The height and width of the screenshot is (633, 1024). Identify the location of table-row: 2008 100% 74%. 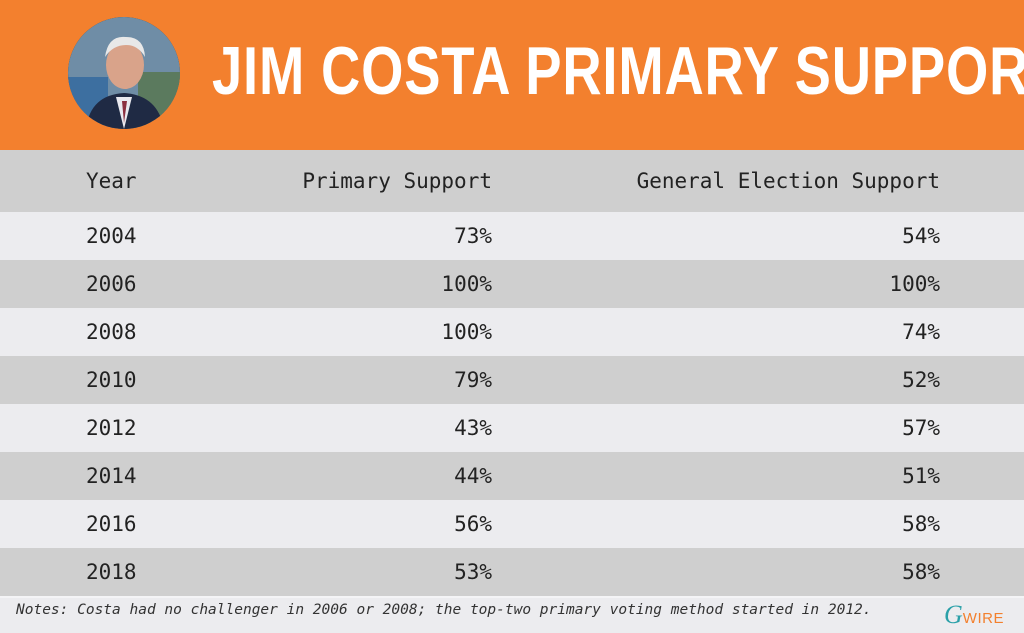
(512, 332).